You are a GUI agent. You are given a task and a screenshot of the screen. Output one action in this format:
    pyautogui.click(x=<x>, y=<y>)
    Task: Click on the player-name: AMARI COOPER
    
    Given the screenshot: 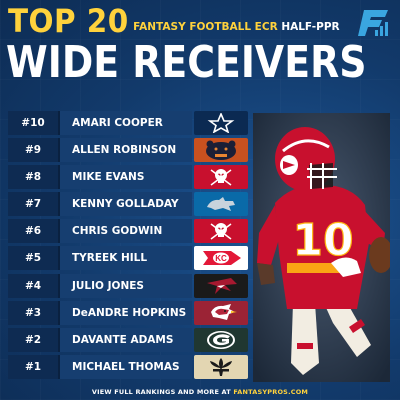 What is the action you would take?
    pyautogui.click(x=117, y=123)
    